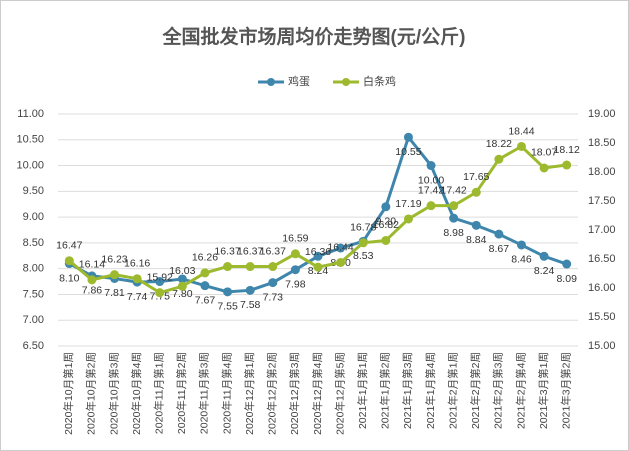 The height and width of the screenshot is (451, 629). Describe the element at coordinates (408, 152) in the screenshot. I see `data-label: 10.55` at that location.